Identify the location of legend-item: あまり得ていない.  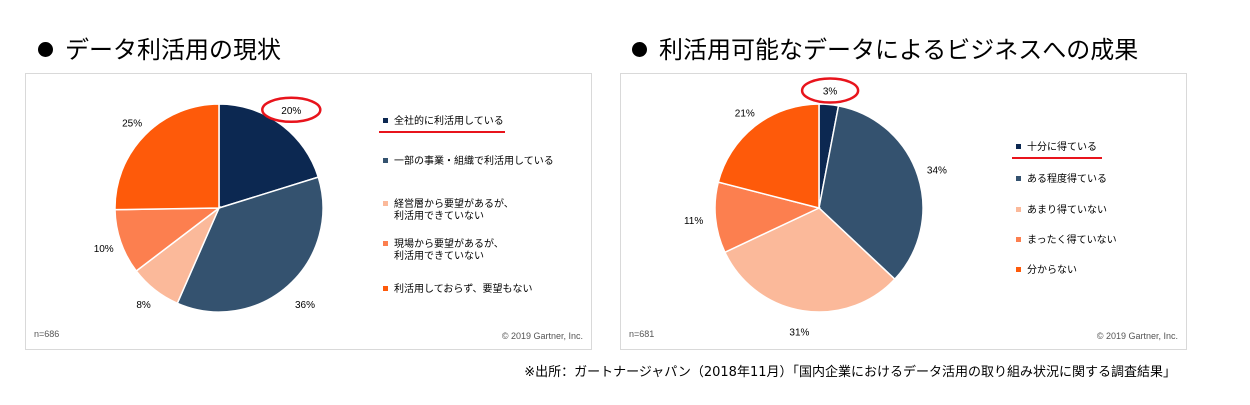
(1061, 211).